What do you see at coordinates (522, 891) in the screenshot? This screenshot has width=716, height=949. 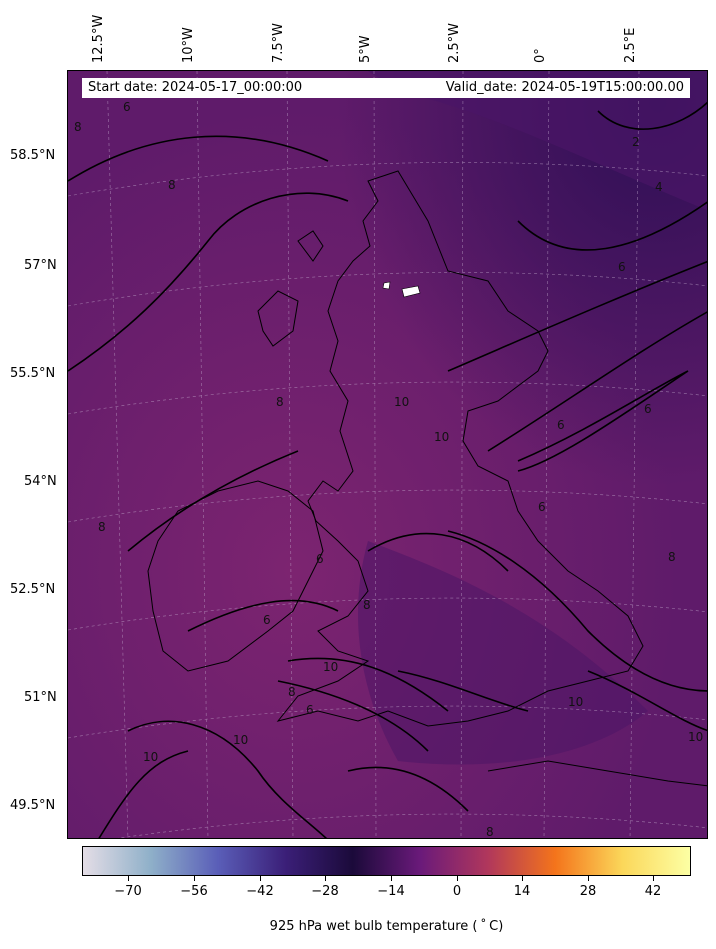 I see `colorbar-tick-label: 14` at bounding box center [522, 891].